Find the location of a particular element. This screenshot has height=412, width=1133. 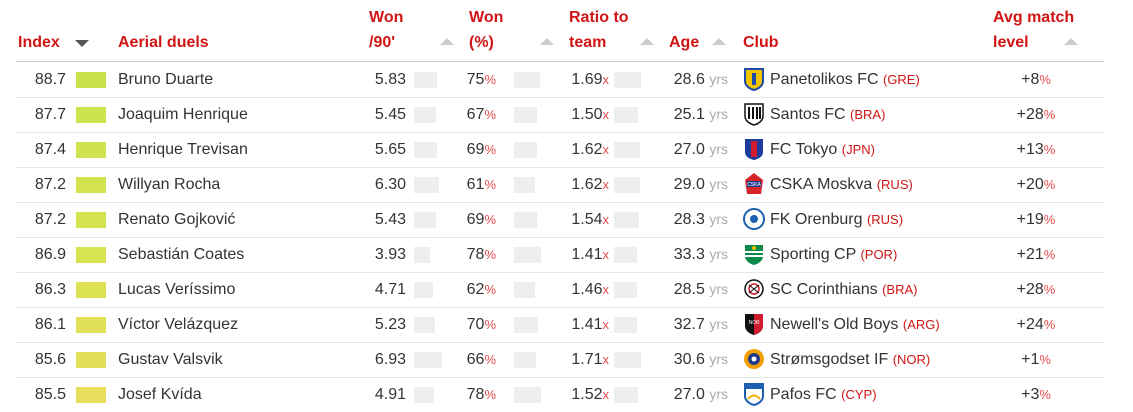

club-name: Santos FC (BRA) is located at coordinates (827, 114).